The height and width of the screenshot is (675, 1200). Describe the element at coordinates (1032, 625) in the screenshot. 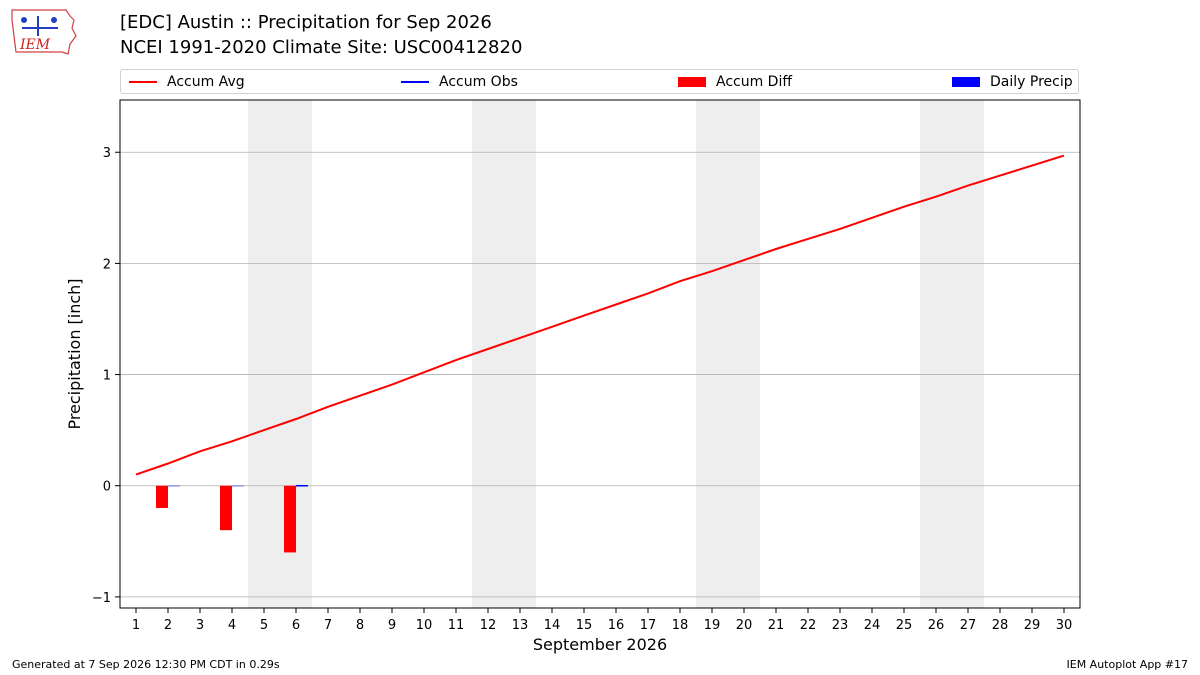

I see `x-tick-label: 29` at that location.